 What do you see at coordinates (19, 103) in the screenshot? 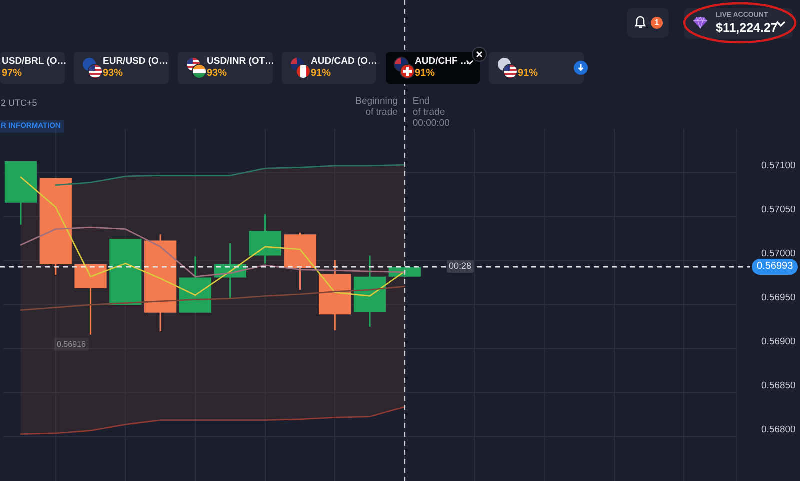
I see `text: 2 UTC+5` at bounding box center [19, 103].